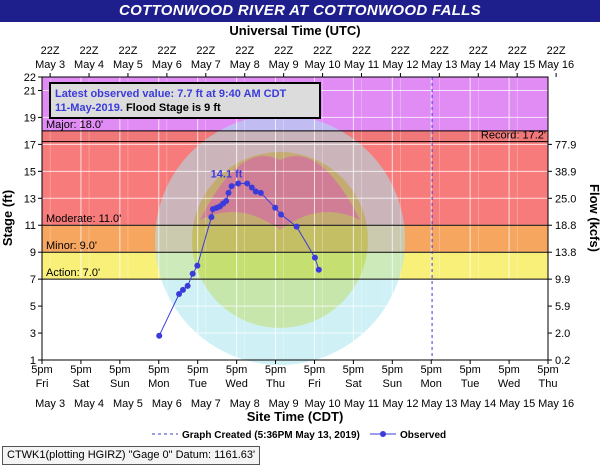  I want to click on legend-created-label: Graph Created (5:36PM May 13, 2019), so click(271, 435).